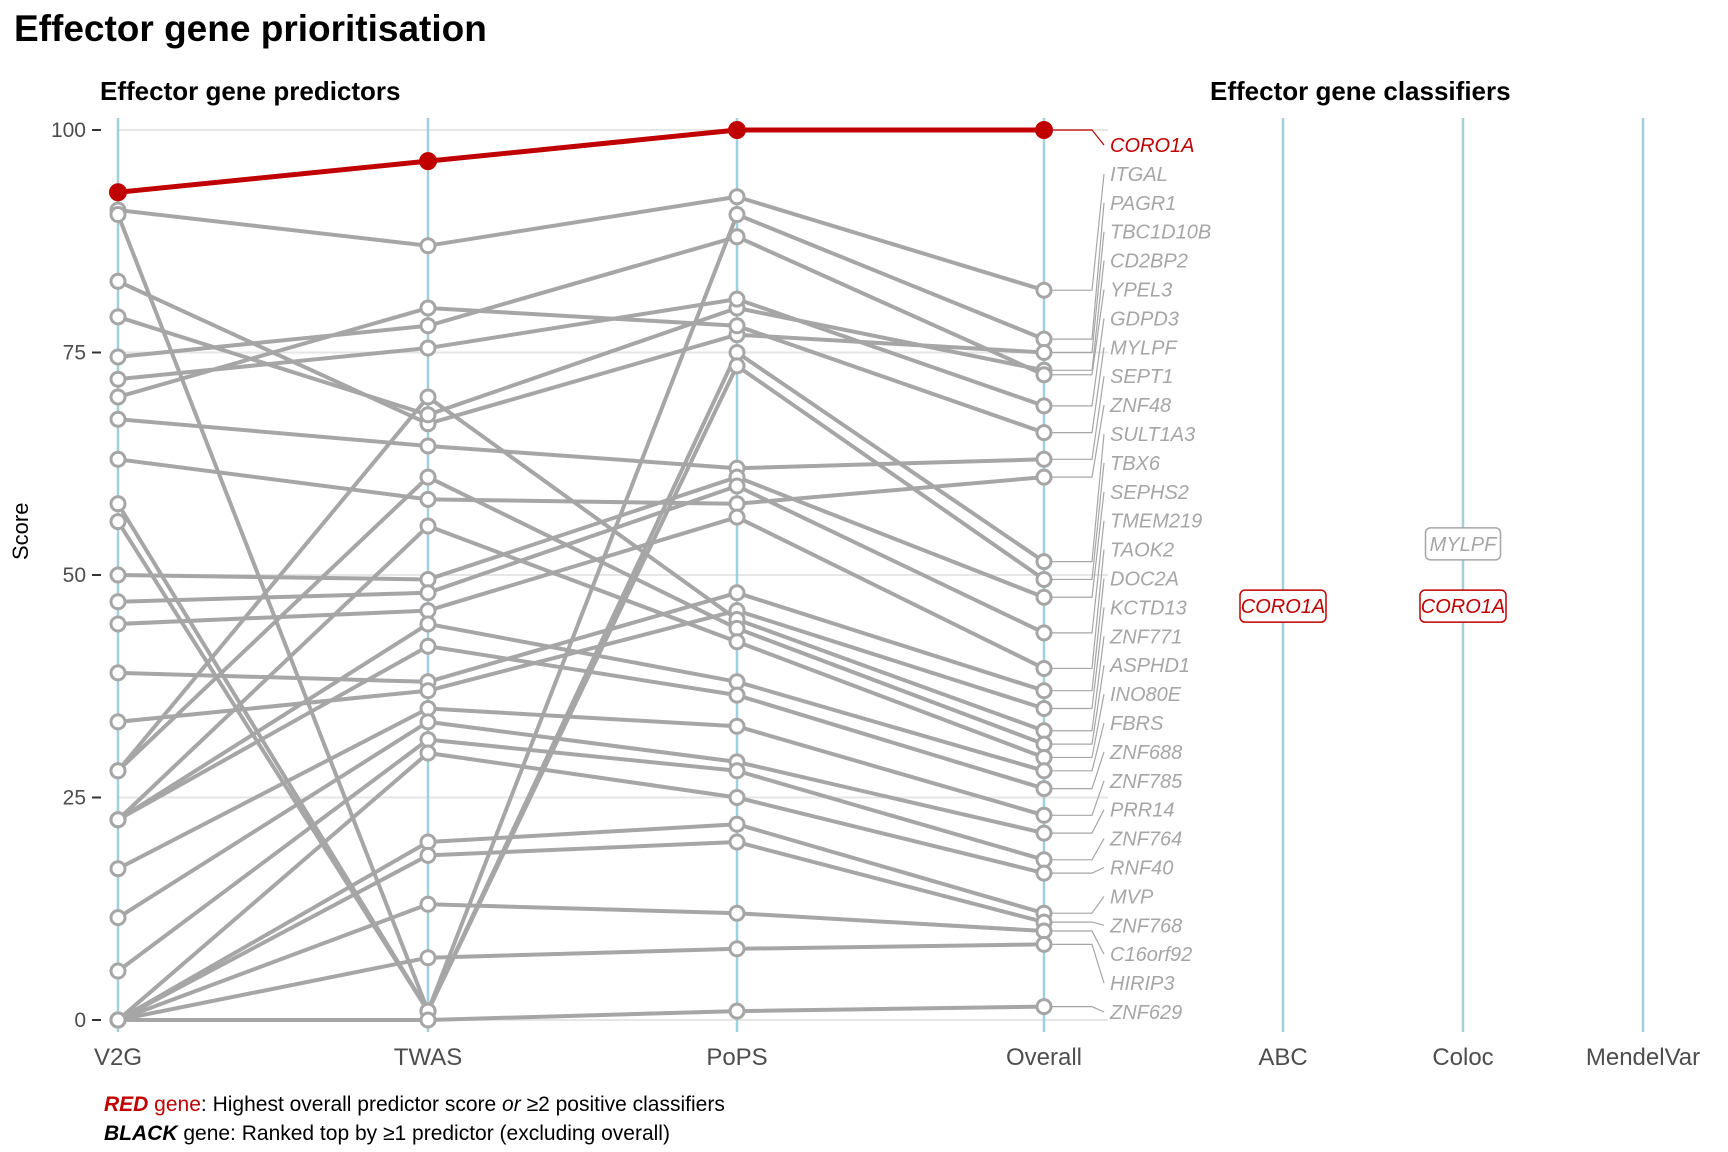  What do you see at coordinates (1044, 352) in the screenshot?
I see `point-tbc1d10b-overall` at bounding box center [1044, 352].